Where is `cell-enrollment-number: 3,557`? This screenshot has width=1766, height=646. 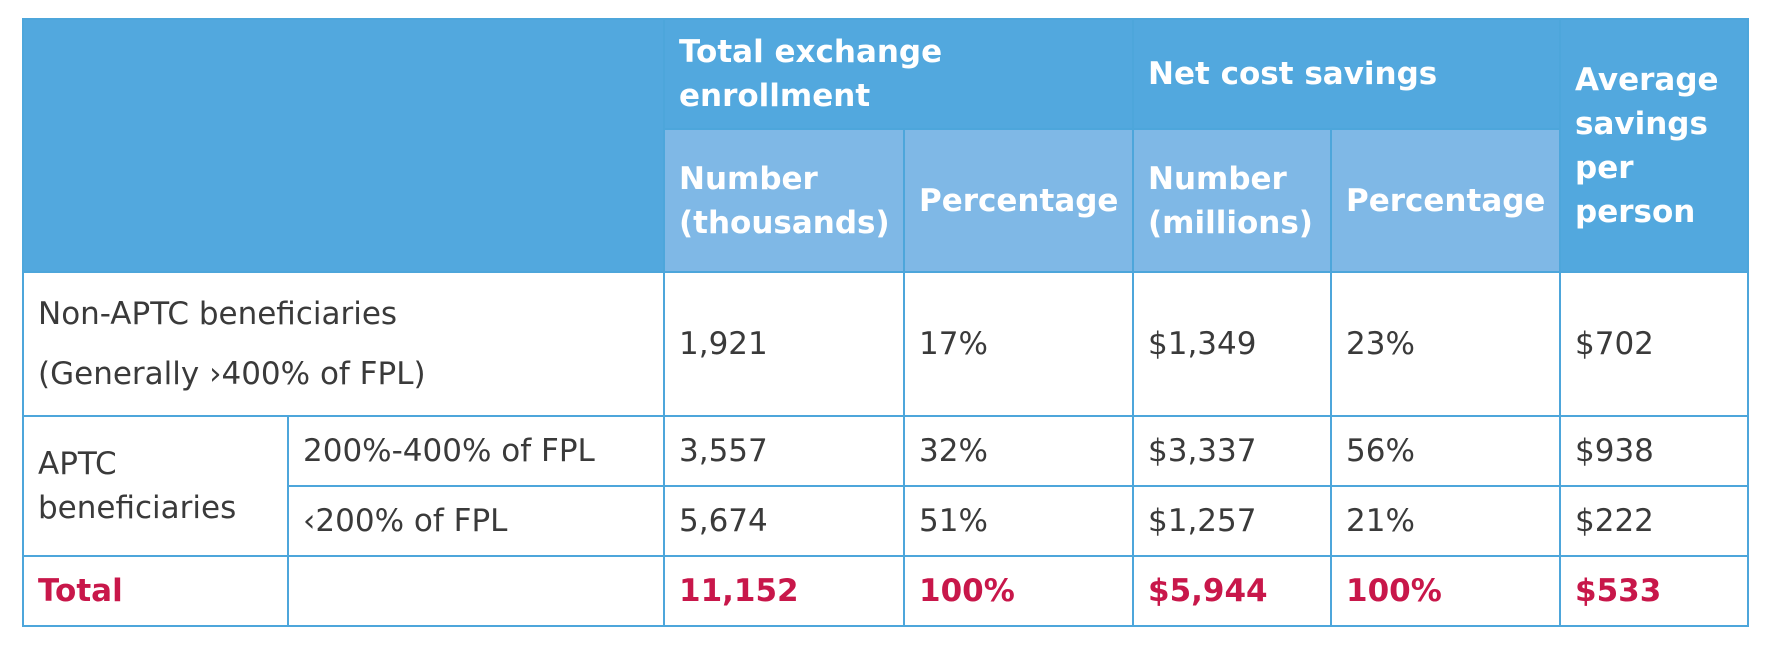
cell-enrollment-number: 3,557 is located at coordinates (784, 451).